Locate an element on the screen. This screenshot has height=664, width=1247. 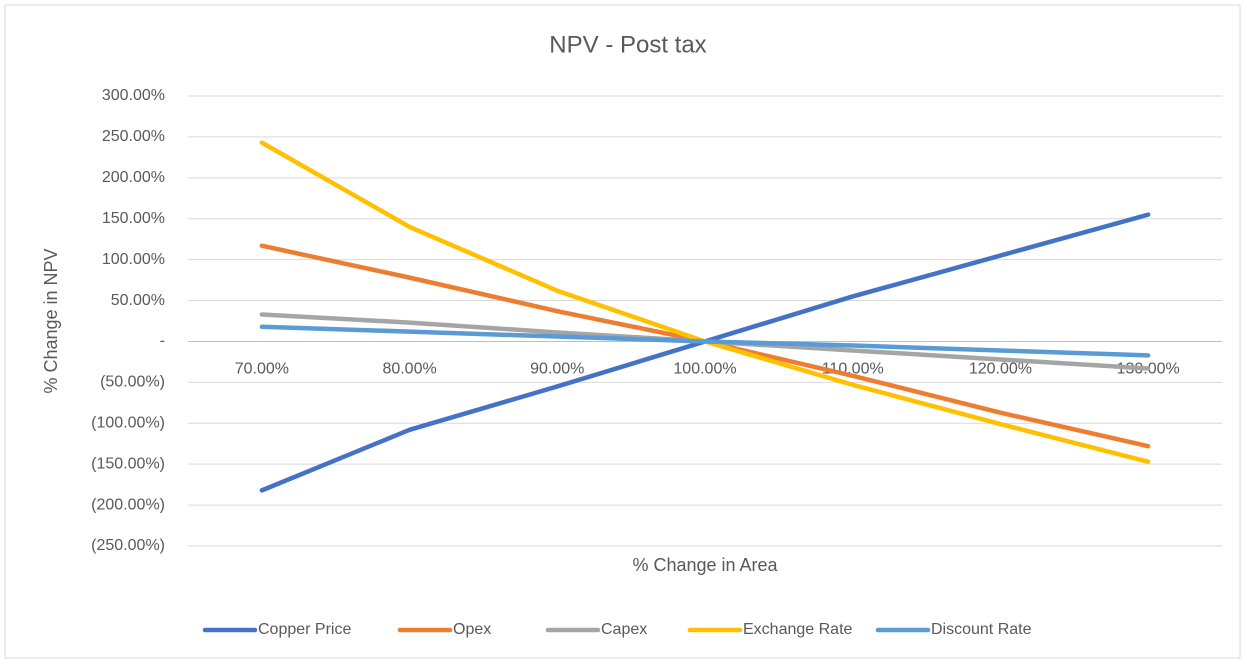
x-tick-label: 100.00% is located at coordinates (704, 369).